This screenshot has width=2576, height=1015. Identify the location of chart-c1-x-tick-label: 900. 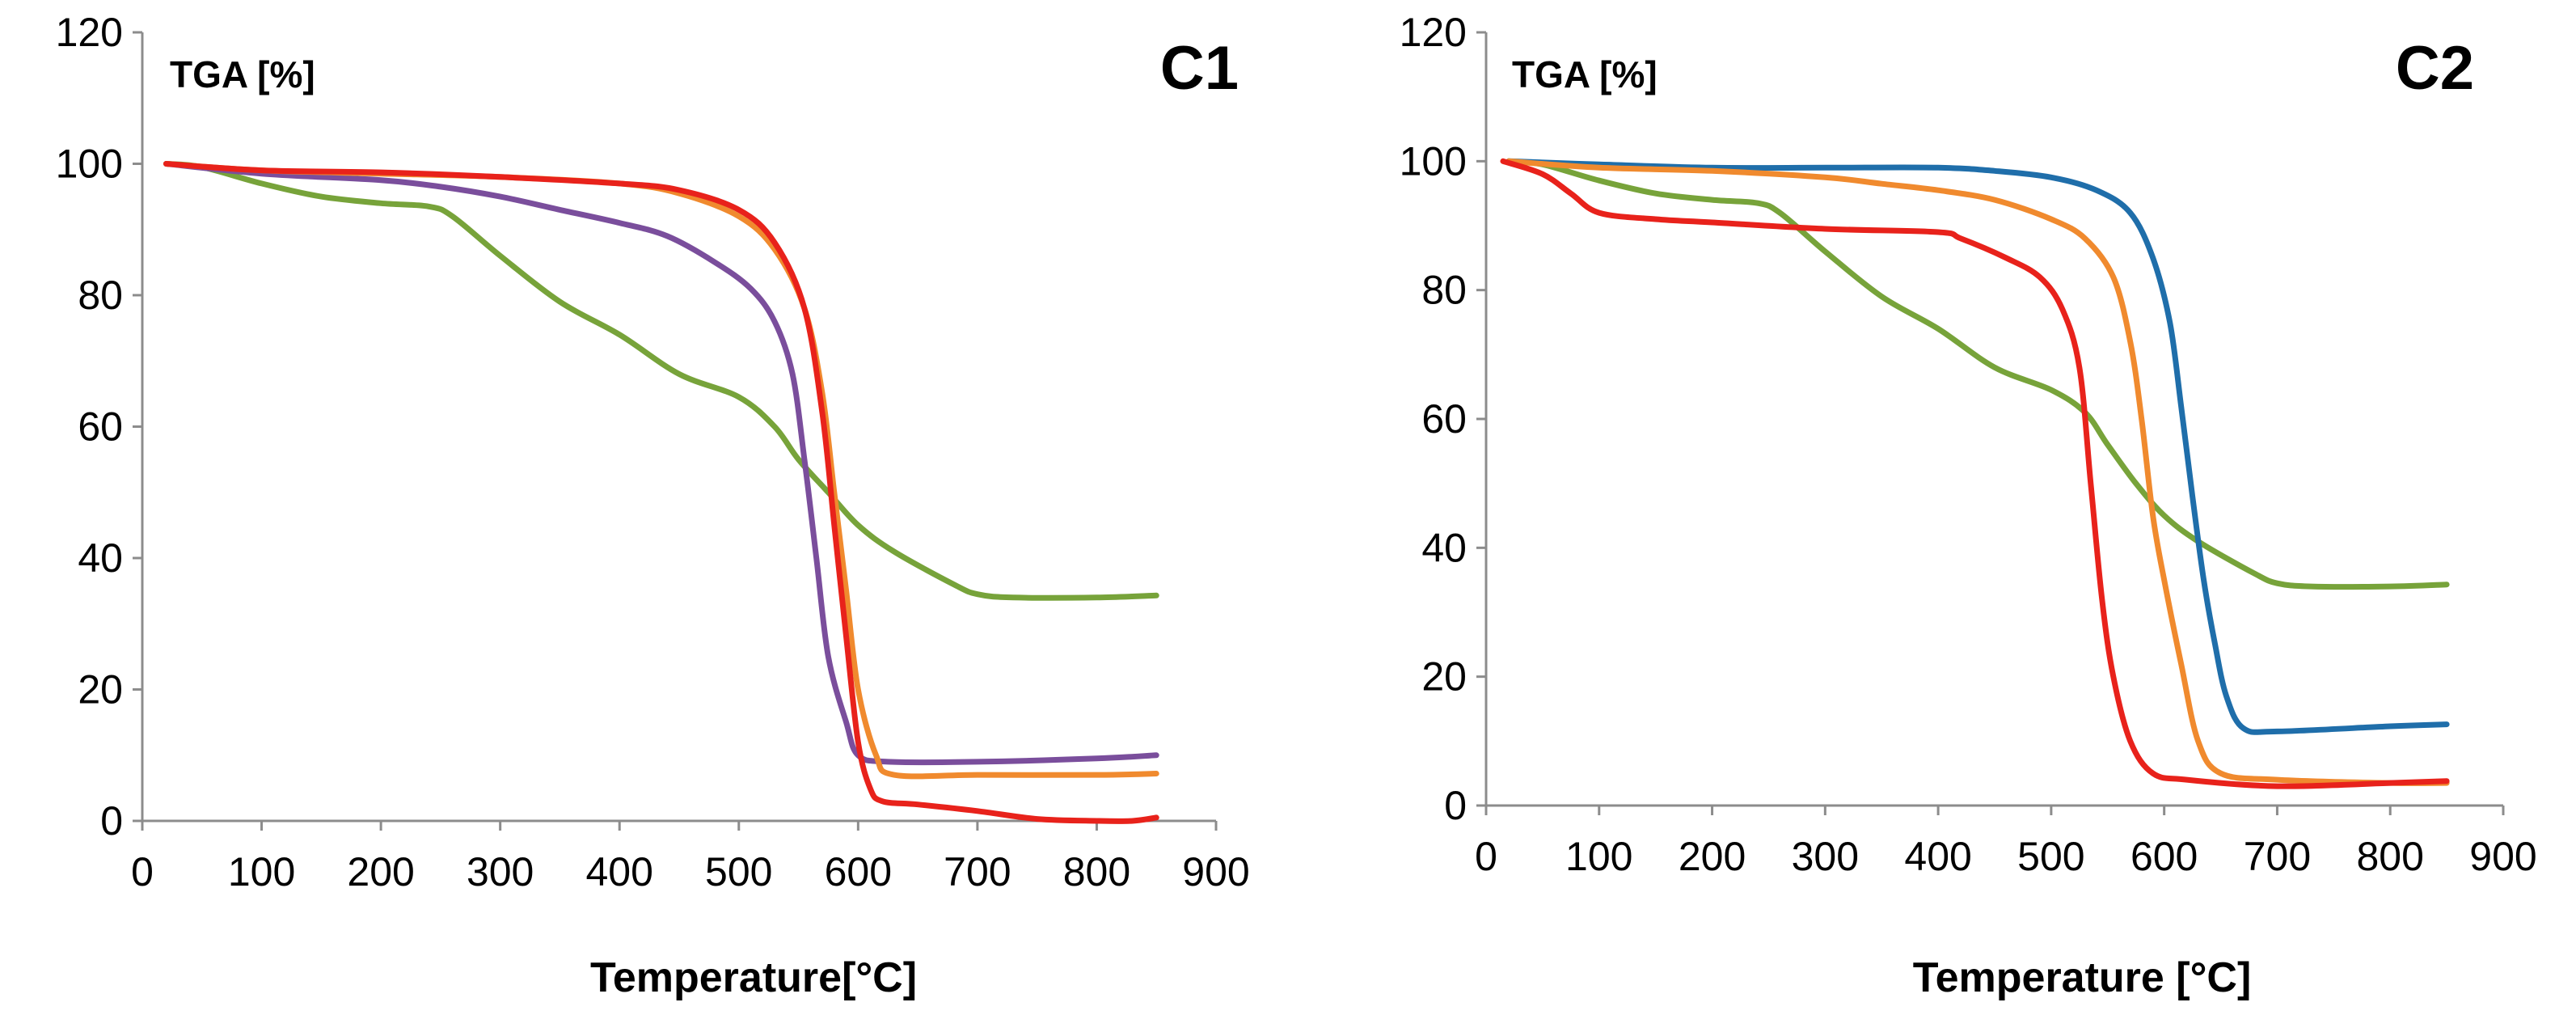
(1215, 871).